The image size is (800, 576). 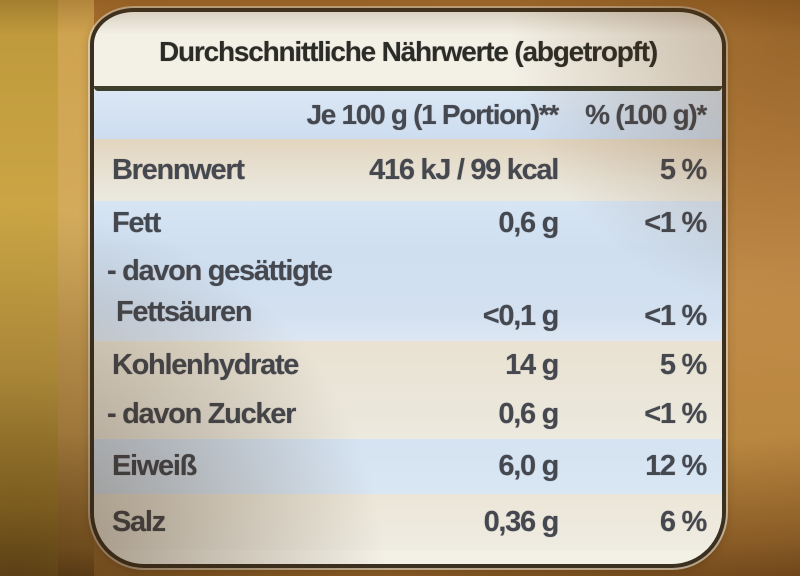 I want to click on nutrient-name: Brennwert, so click(x=178, y=169).